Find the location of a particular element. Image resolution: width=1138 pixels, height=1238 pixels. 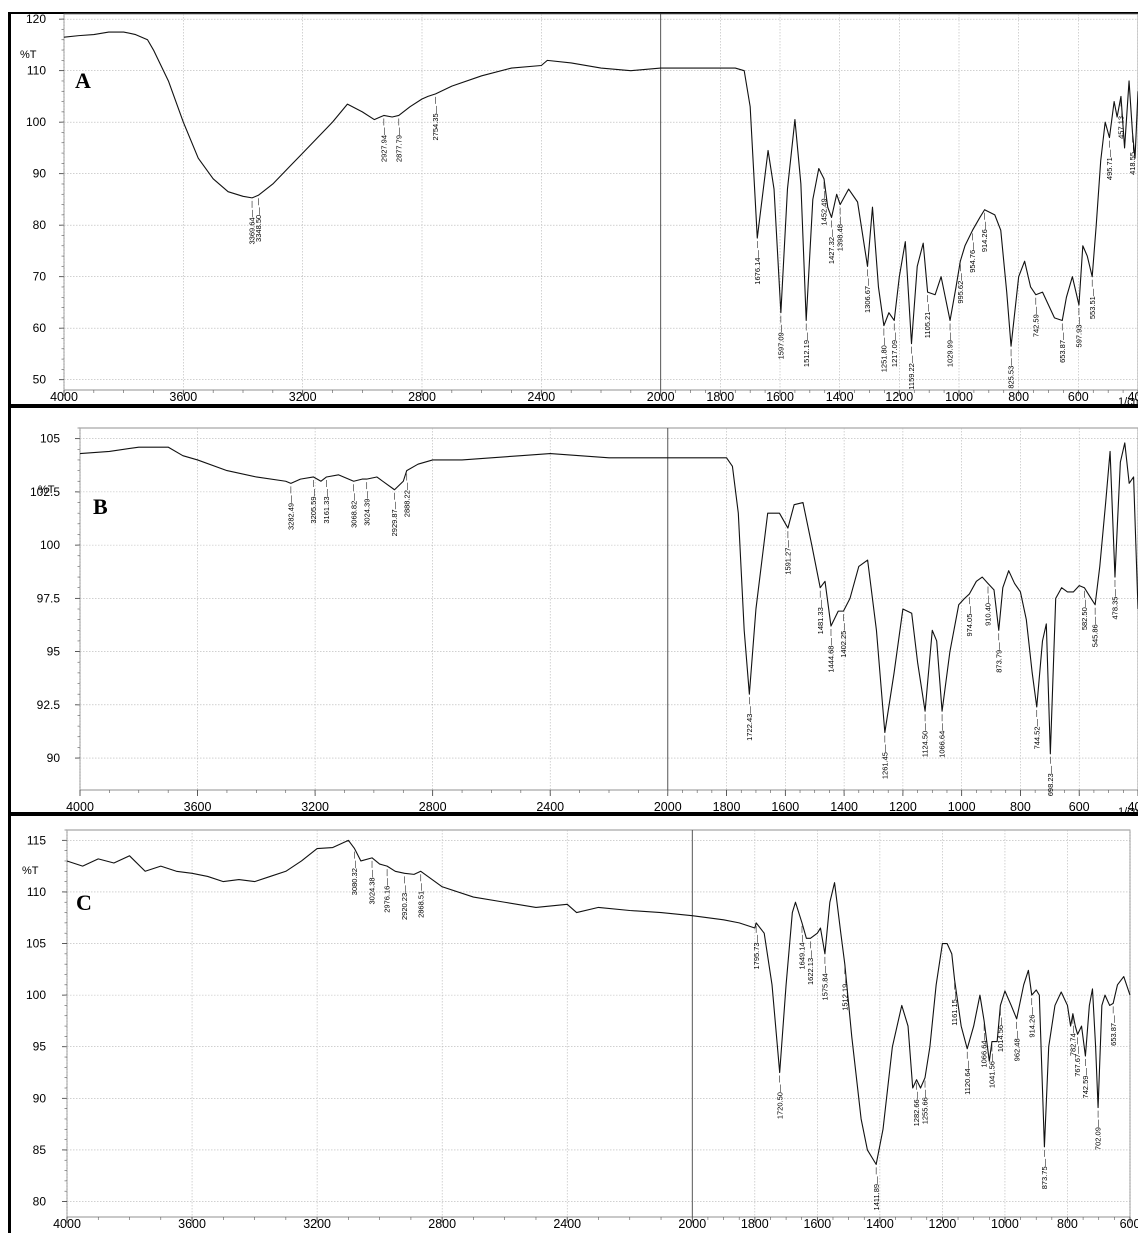

panel-a-peak-label: 1251.80— is located at coordinates (883, 354).